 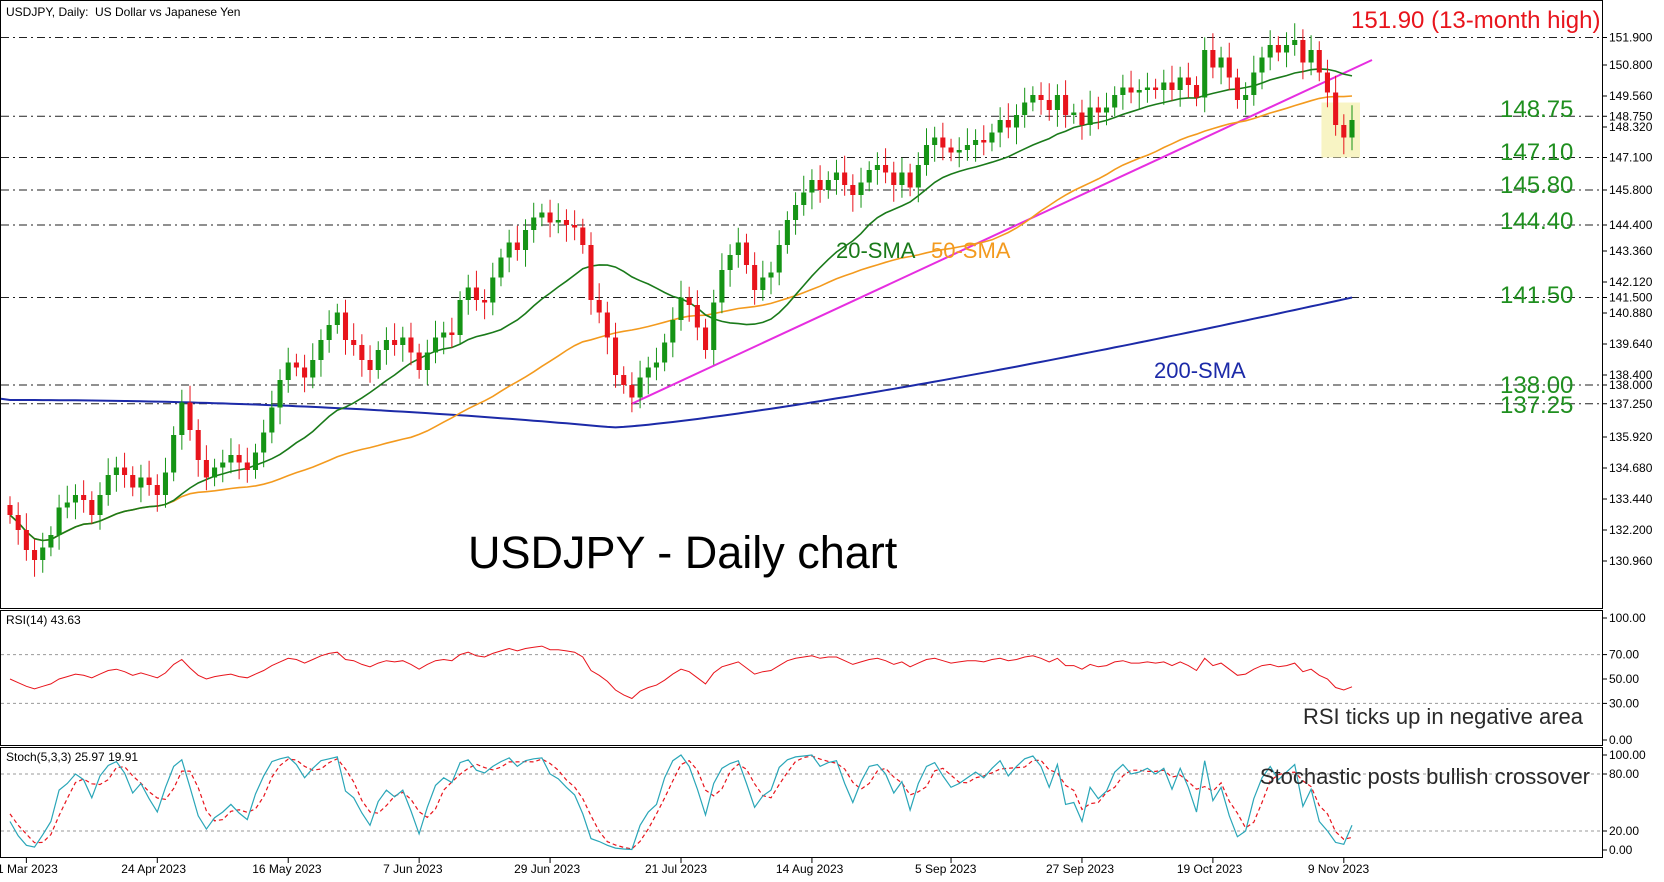 What do you see at coordinates (153, 869) in the screenshot?
I see `x-tick-label: 24 Apr 2023` at bounding box center [153, 869].